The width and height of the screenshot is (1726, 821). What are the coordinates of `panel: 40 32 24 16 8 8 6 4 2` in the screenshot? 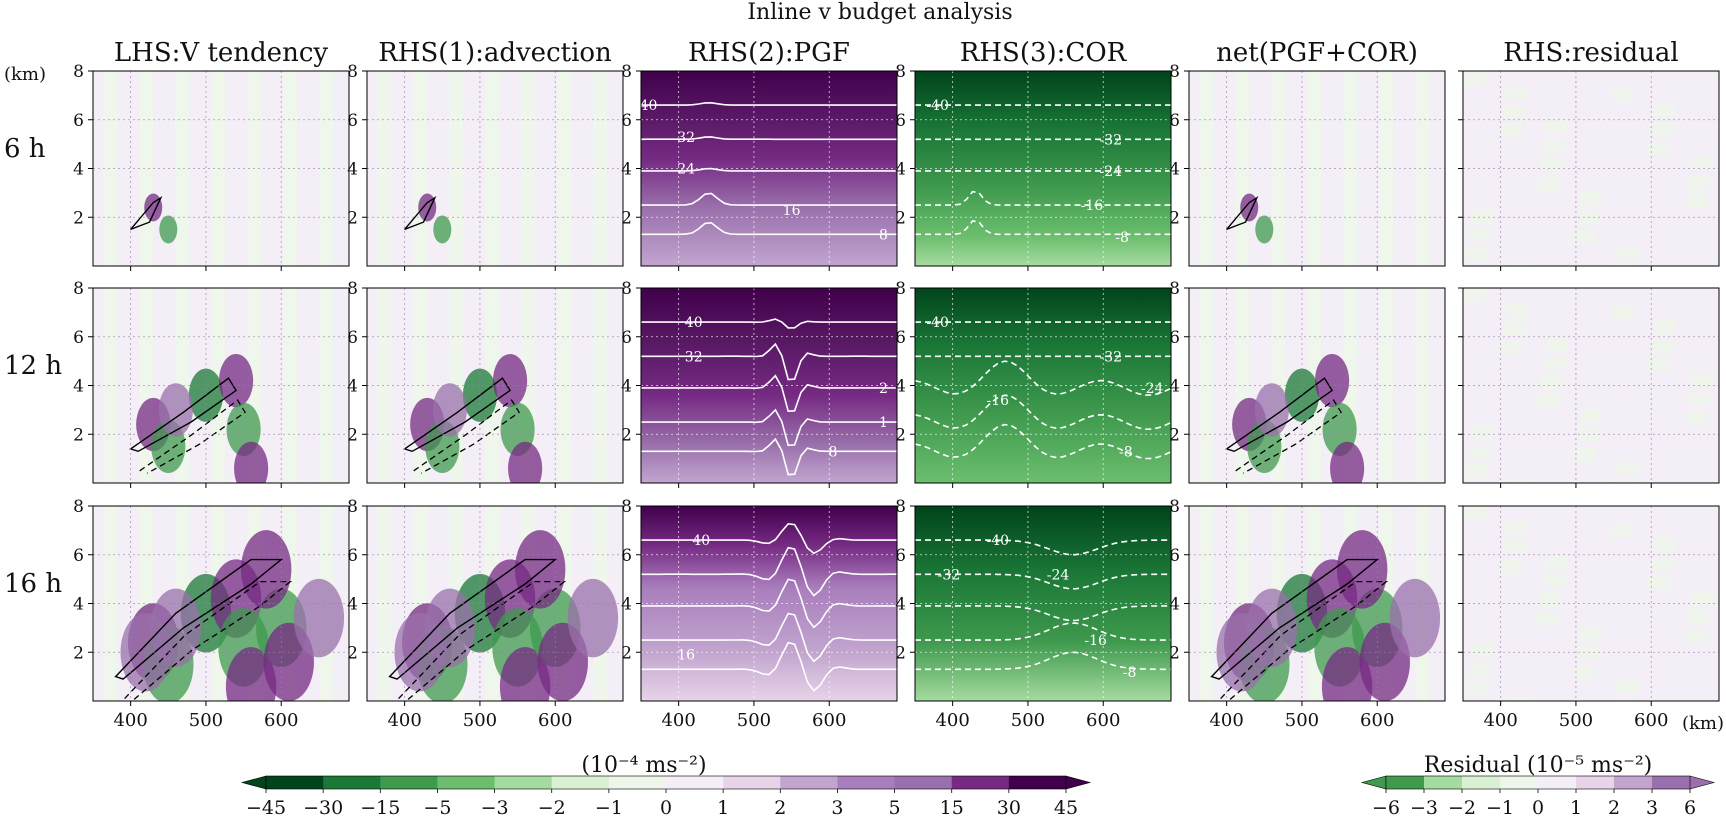 It's located at (759, 166).